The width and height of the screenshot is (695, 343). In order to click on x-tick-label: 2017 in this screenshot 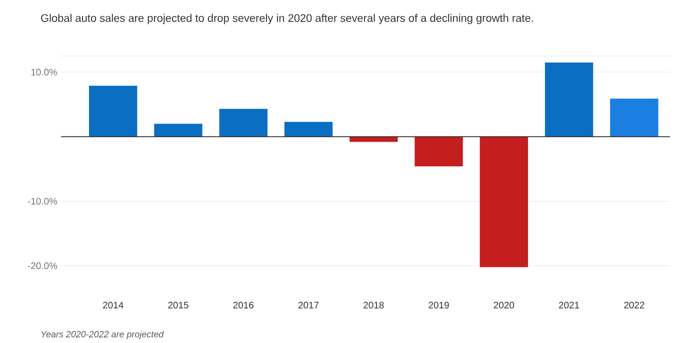, I will do `click(308, 305)`.